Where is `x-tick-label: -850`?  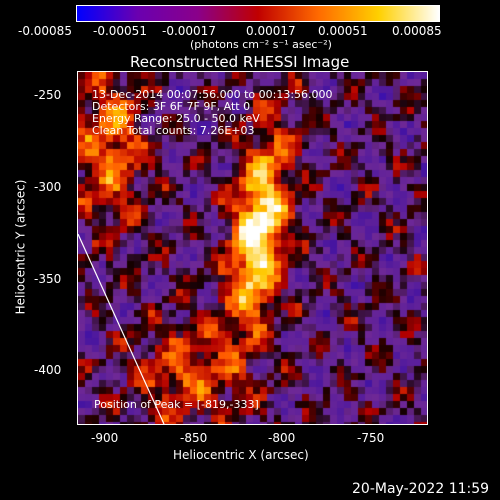
x-tick-label: -850 is located at coordinates (194, 438).